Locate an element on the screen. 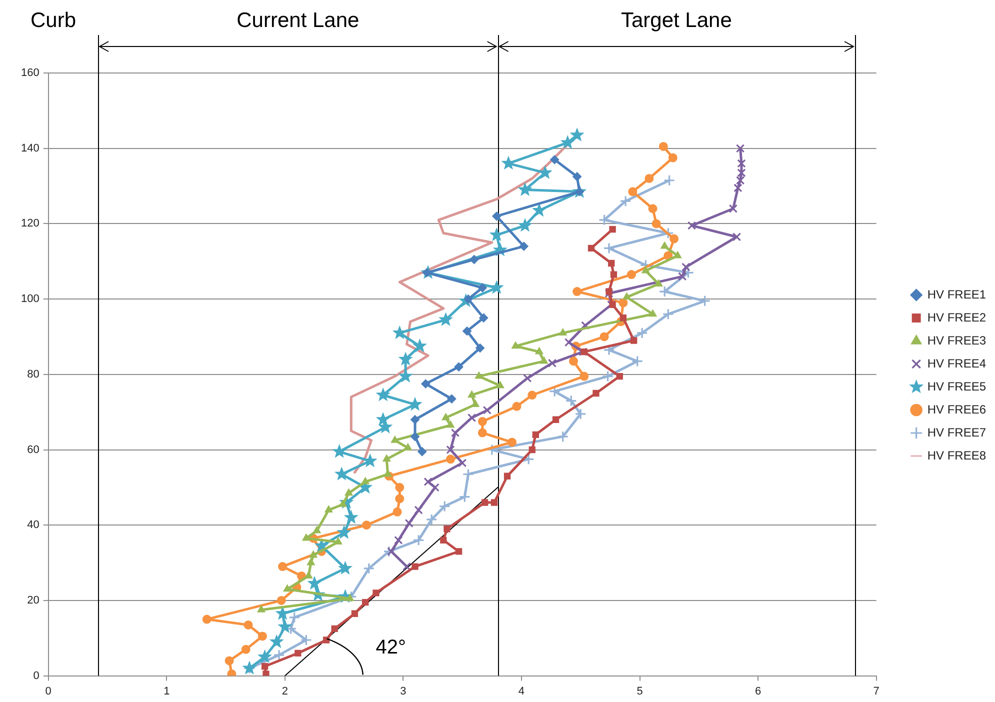 The height and width of the screenshot is (702, 995). y-tick-label: 0 is located at coordinates (36, 676).